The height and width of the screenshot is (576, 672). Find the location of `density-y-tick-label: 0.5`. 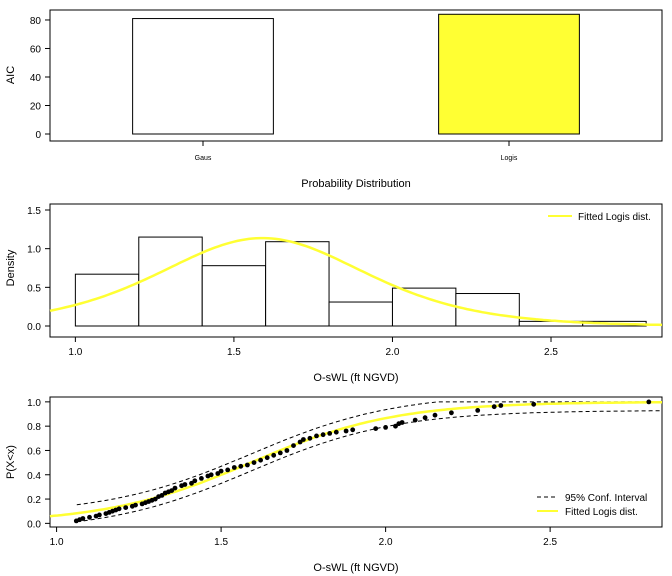

density-y-tick-label: 0.5 is located at coordinates (34, 288).